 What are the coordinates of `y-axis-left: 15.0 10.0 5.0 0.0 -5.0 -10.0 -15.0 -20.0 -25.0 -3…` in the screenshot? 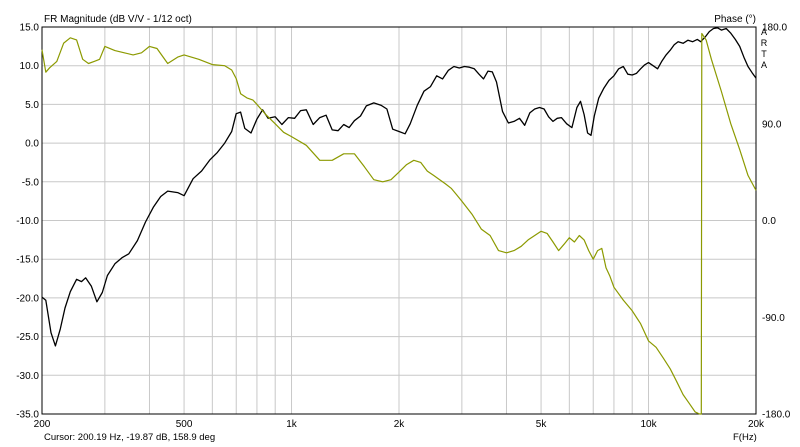 It's located at (27, 222).